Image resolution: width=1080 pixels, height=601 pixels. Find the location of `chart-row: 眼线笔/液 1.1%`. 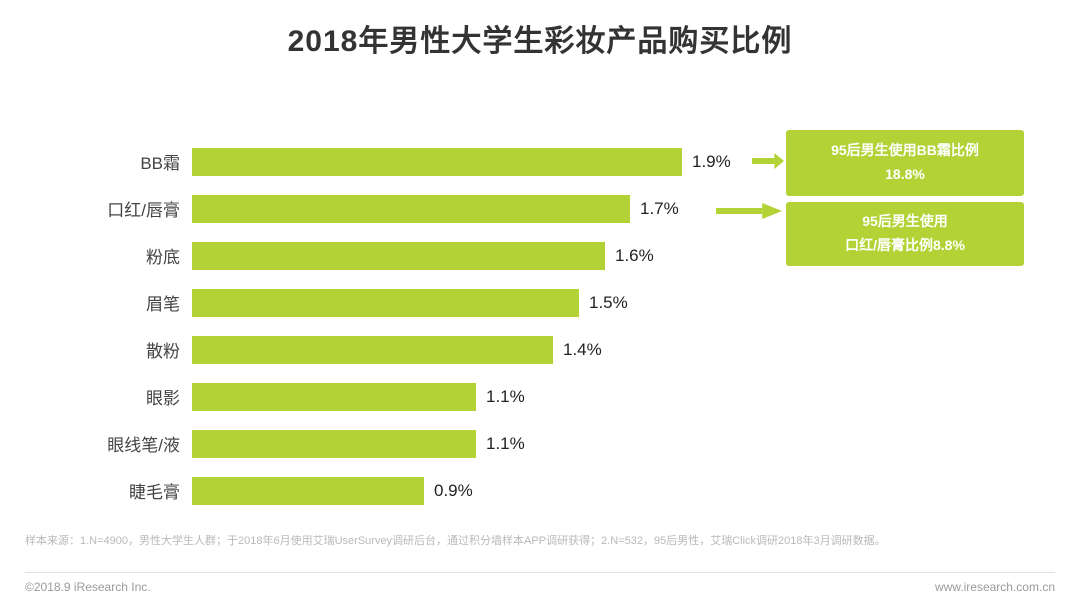

chart-row: 眼线笔/液 1.1% is located at coordinates (417, 443).